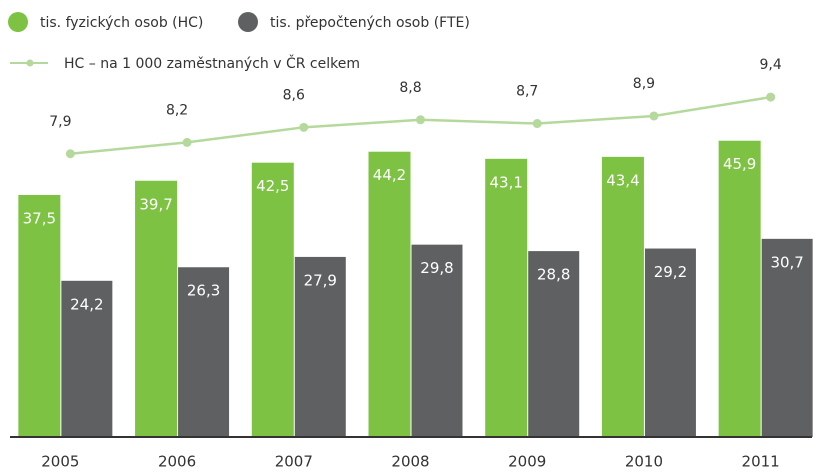  What do you see at coordinates (60, 462) in the screenshot?
I see `x-tick-label: 2005` at bounding box center [60, 462].